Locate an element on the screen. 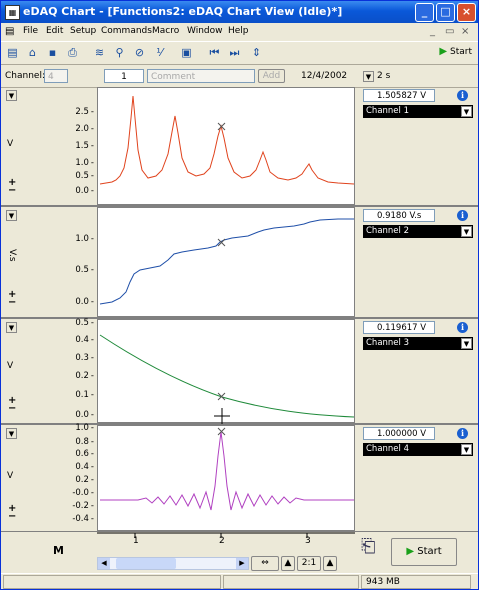 Image resolution: width=479 pixels, height=590 pixels. menu-edit: Edit is located at coordinates (55, 31).